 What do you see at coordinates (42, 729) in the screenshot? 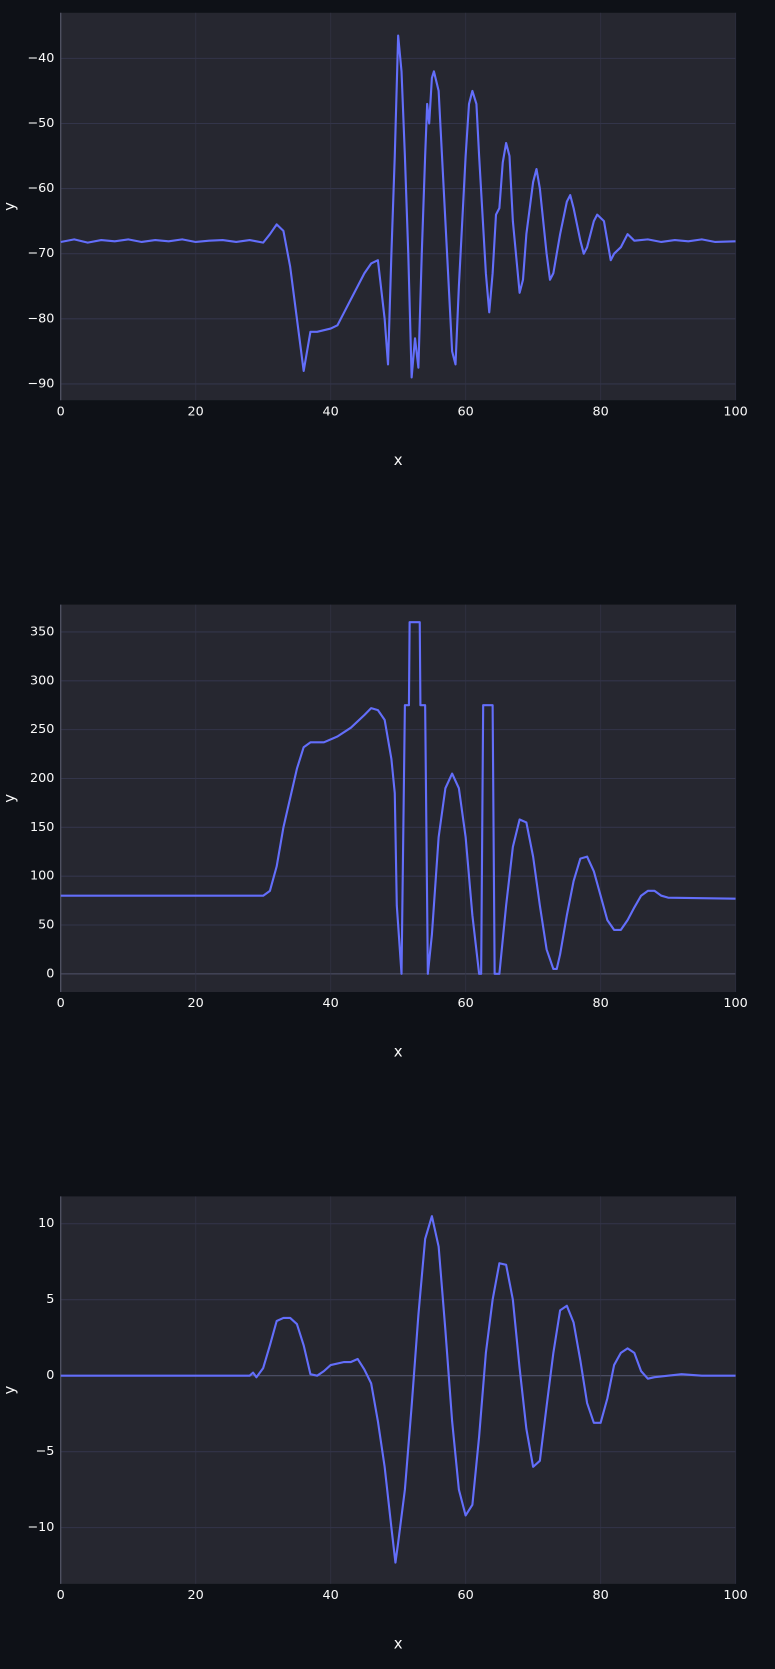
I see `y-tick-label: 250` at bounding box center [42, 729].